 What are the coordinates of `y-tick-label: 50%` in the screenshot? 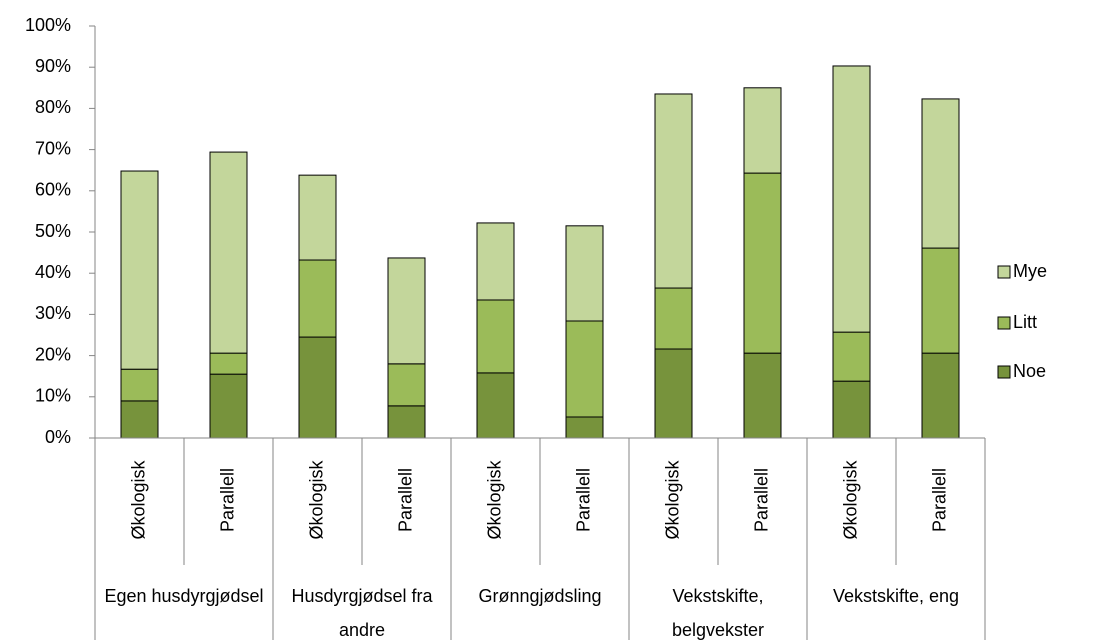 It's located at (53, 231).